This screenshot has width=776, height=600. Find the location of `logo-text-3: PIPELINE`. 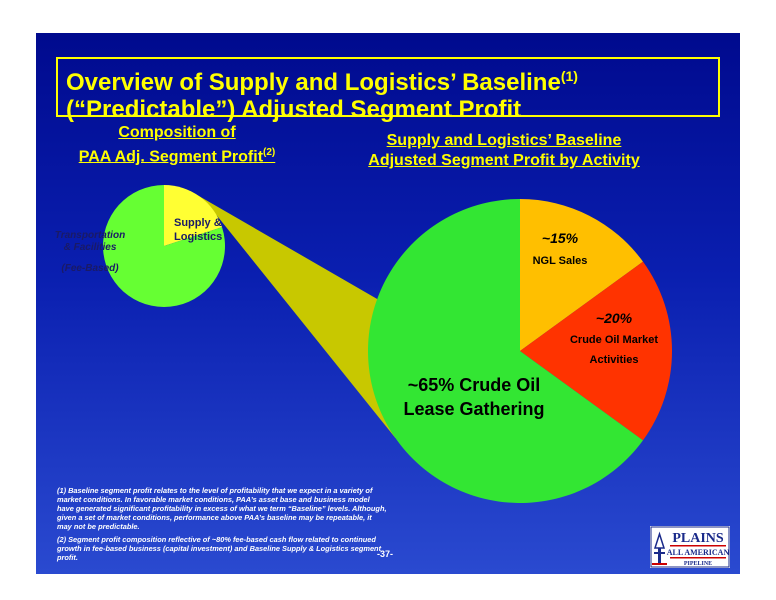

logo-text-3: PIPELINE is located at coordinates (698, 564).